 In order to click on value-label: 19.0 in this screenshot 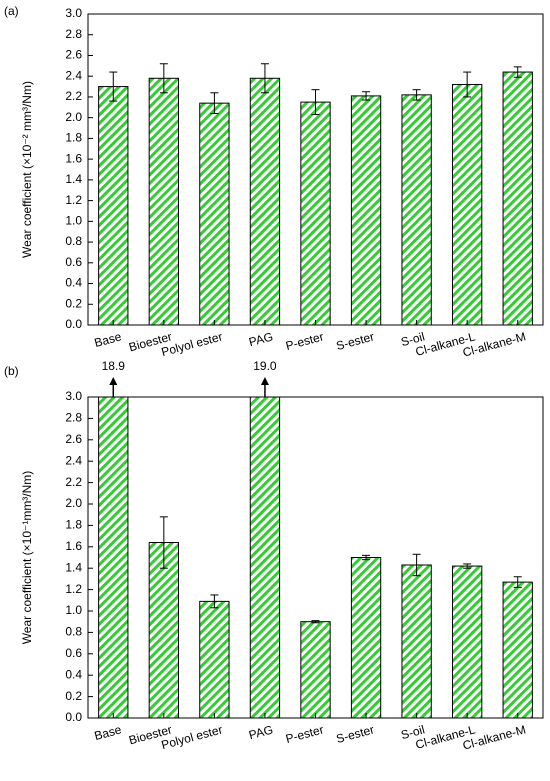, I will do `click(265, 366)`.